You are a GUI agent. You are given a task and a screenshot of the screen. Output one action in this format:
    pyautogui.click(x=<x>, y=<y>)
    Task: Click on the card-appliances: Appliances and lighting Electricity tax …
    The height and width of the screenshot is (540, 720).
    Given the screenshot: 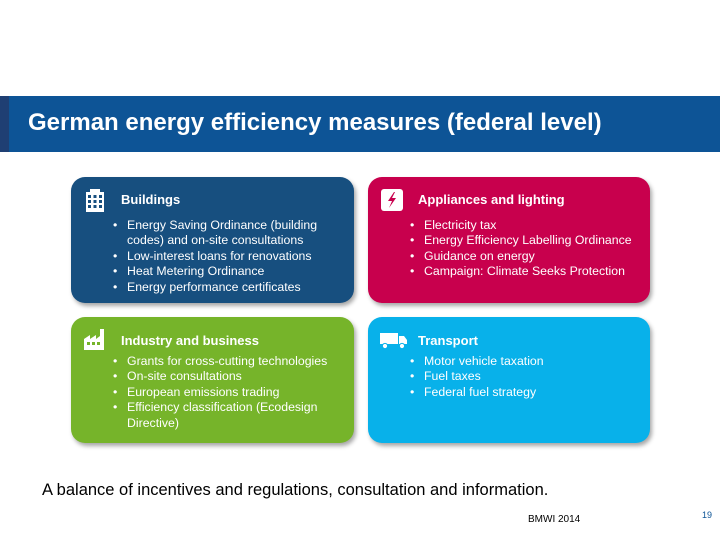 What is the action you would take?
    pyautogui.click(x=509, y=240)
    